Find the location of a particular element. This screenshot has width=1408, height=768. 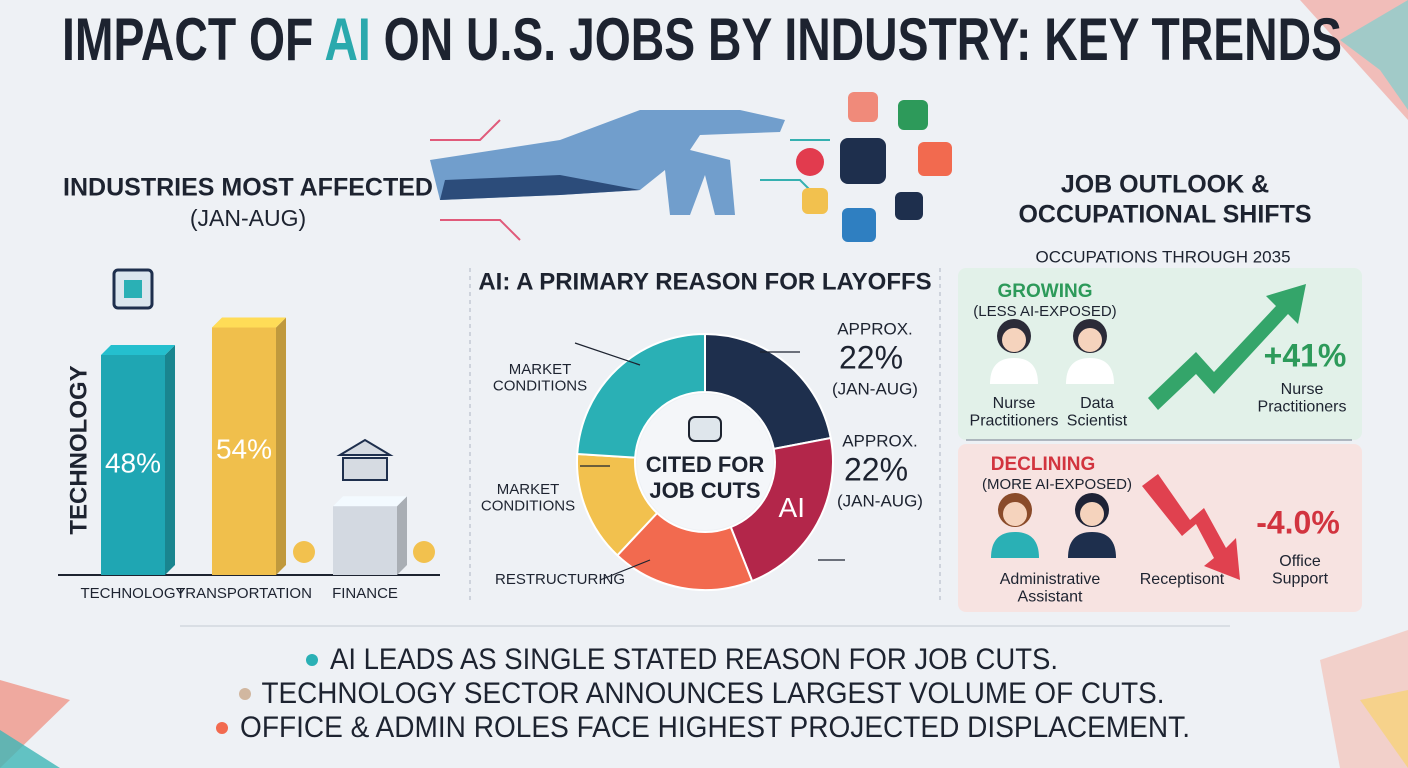

bar-value-label: 54% is located at coordinates (244, 449).